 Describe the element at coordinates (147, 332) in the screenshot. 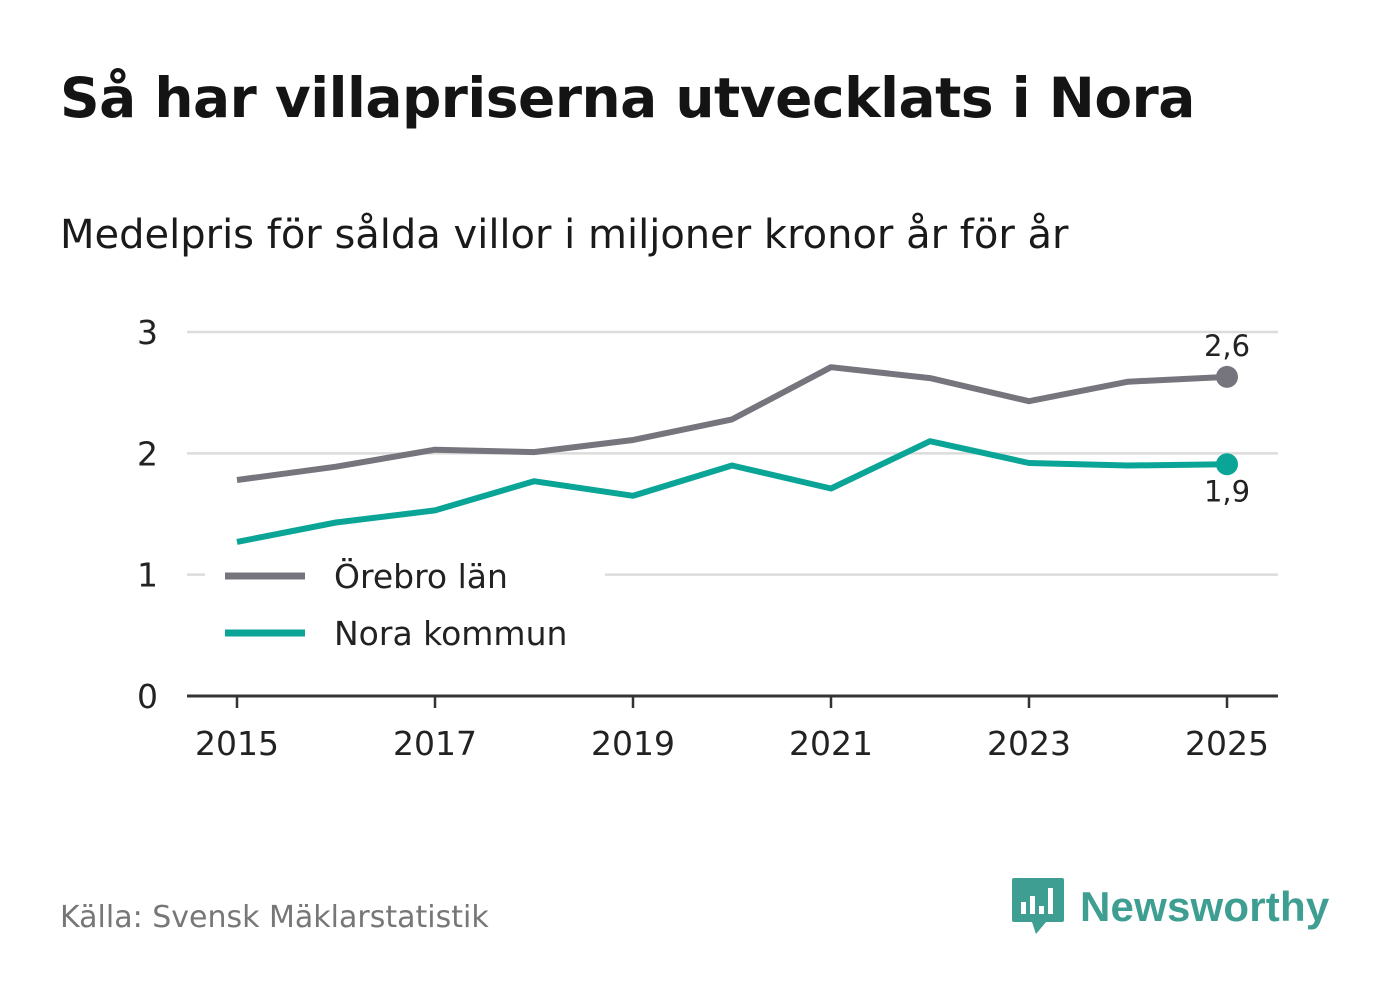

I see `y-tick-label: 3` at that location.